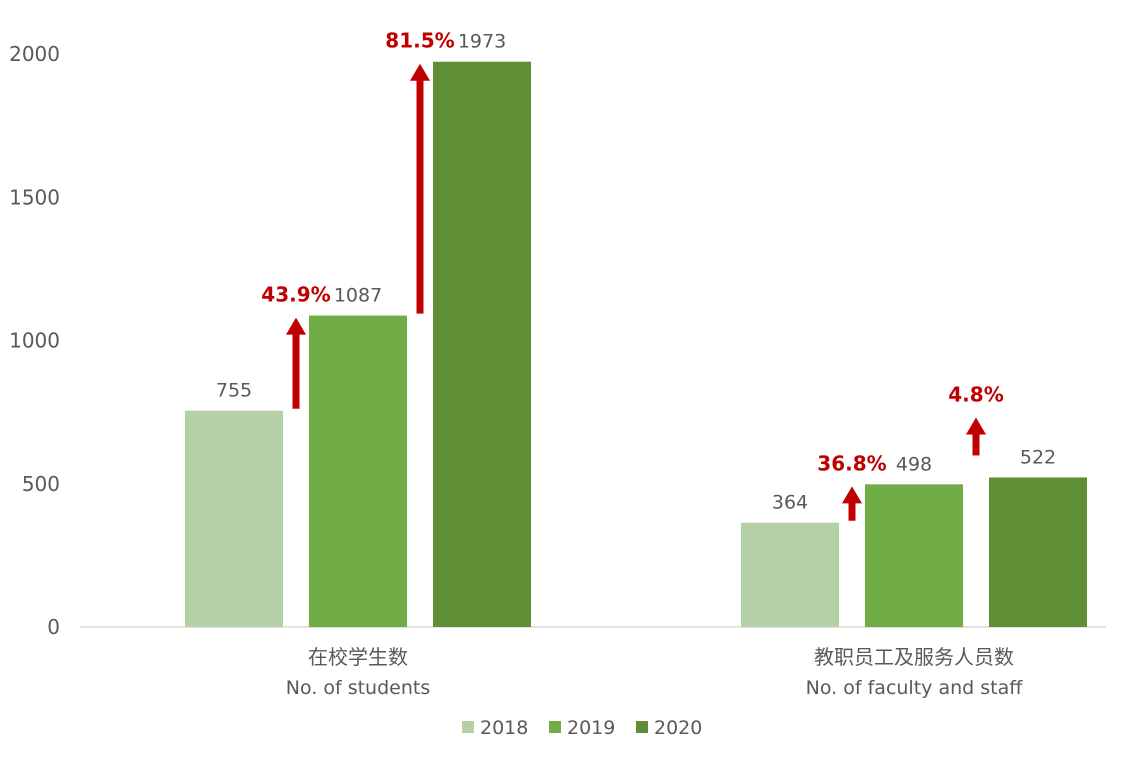 Image resolution: width=1130 pixels, height=773 pixels. Describe the element at coordinates (295, 295) in the screenshot. I see `growth-label: 43.9%` at that location.